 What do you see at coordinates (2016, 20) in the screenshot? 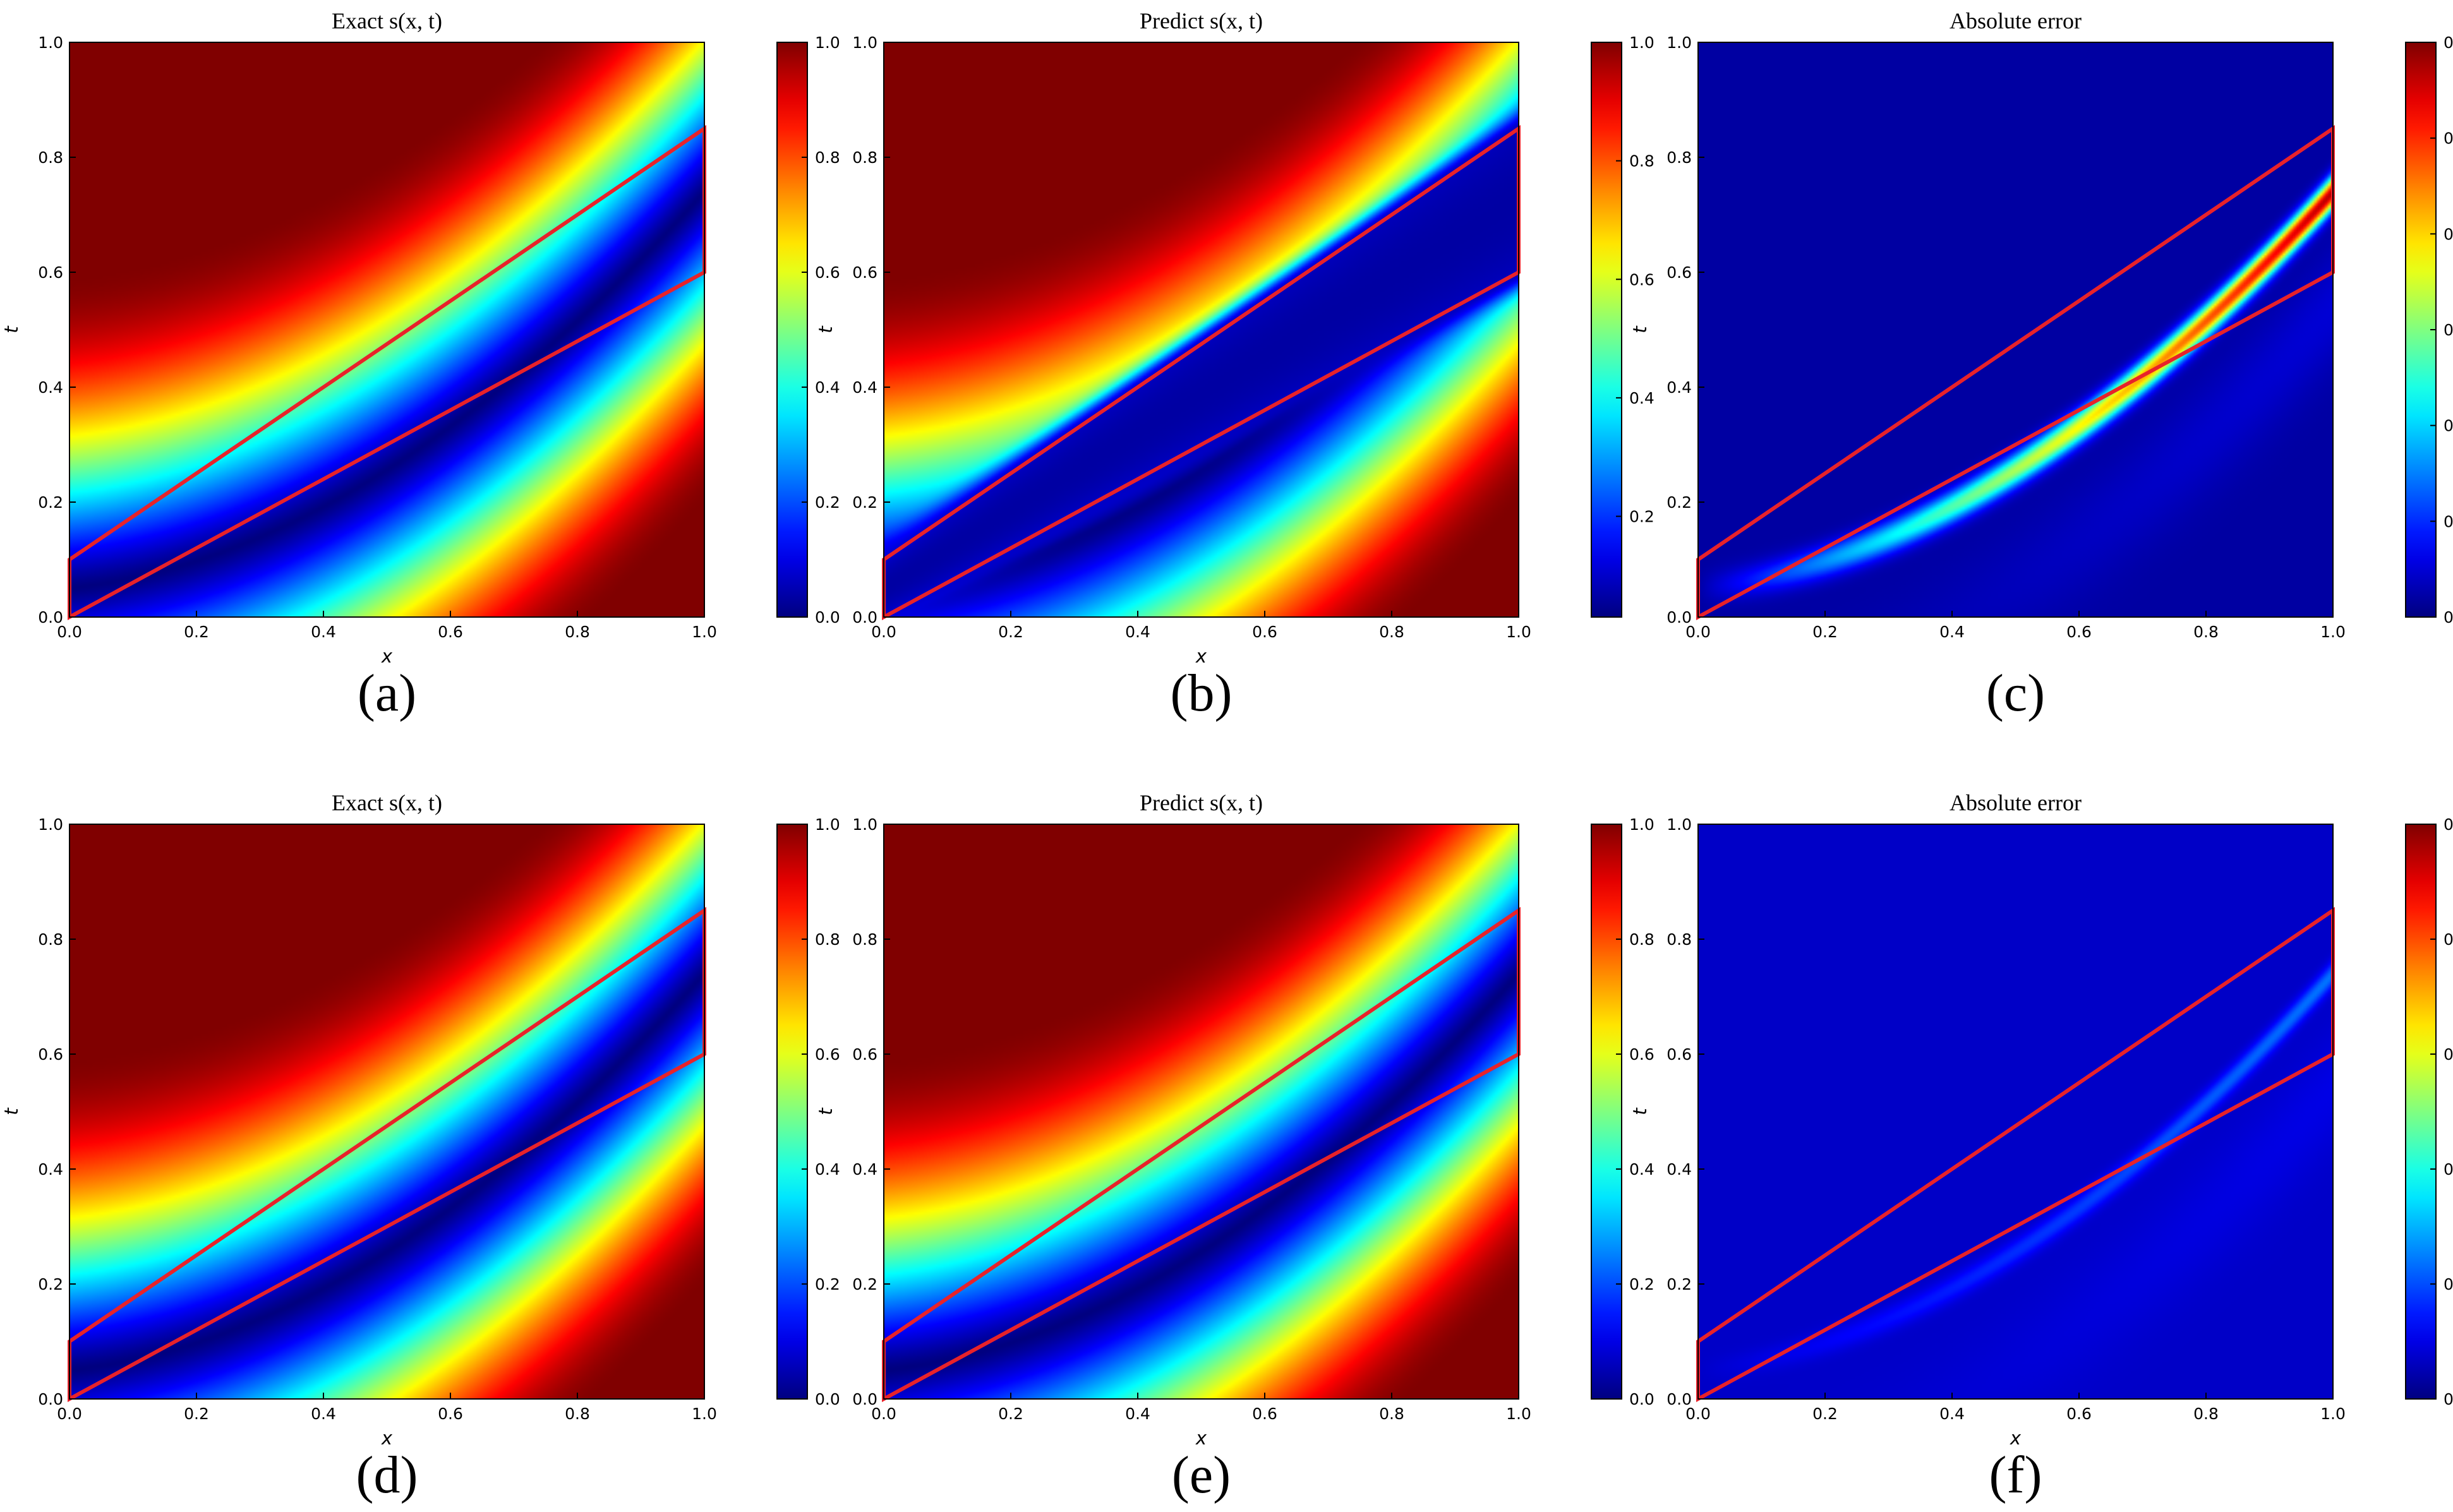
I see `plot-title: Absolute error` at bounding box center [2016, 20].